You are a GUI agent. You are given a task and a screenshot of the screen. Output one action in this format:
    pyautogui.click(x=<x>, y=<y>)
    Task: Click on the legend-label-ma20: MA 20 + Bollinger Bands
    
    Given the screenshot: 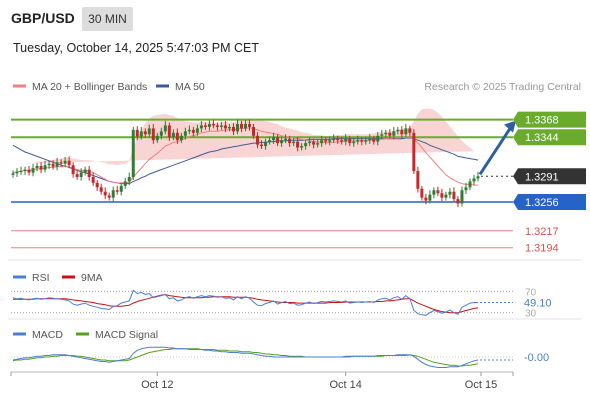 What is the action you would take?
    pyautogui.click(x=89, y=87)
    